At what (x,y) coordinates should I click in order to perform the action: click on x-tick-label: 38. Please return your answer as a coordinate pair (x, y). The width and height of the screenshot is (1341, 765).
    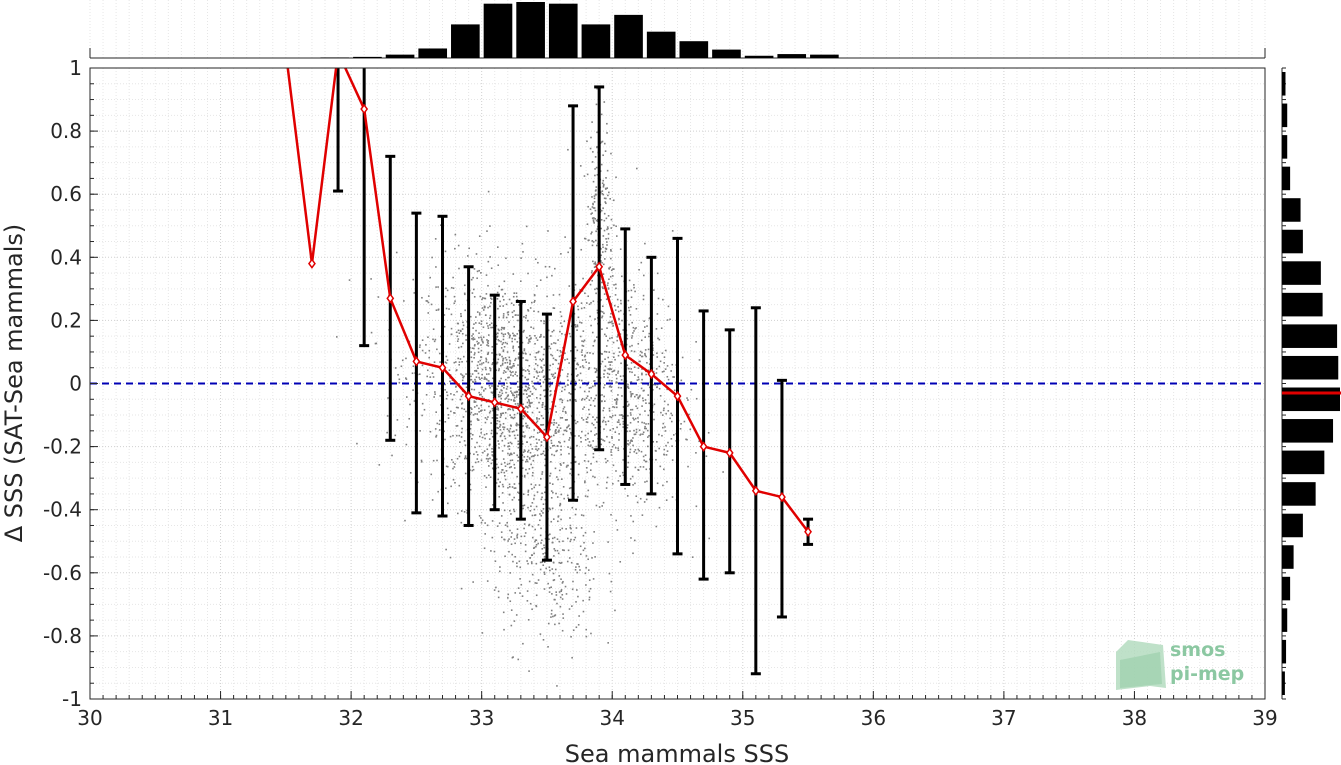
    Looking at the image, I should click on (1134, 718).